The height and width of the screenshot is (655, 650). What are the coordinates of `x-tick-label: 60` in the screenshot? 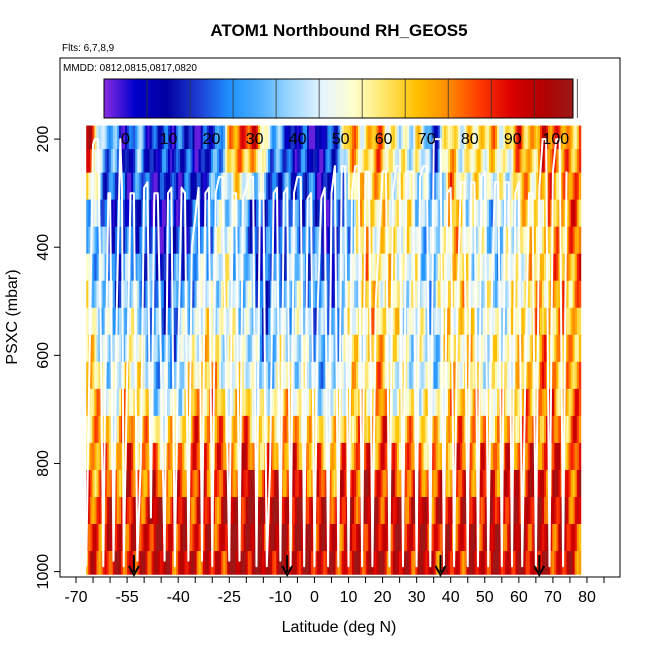 It's located at (519, 597).